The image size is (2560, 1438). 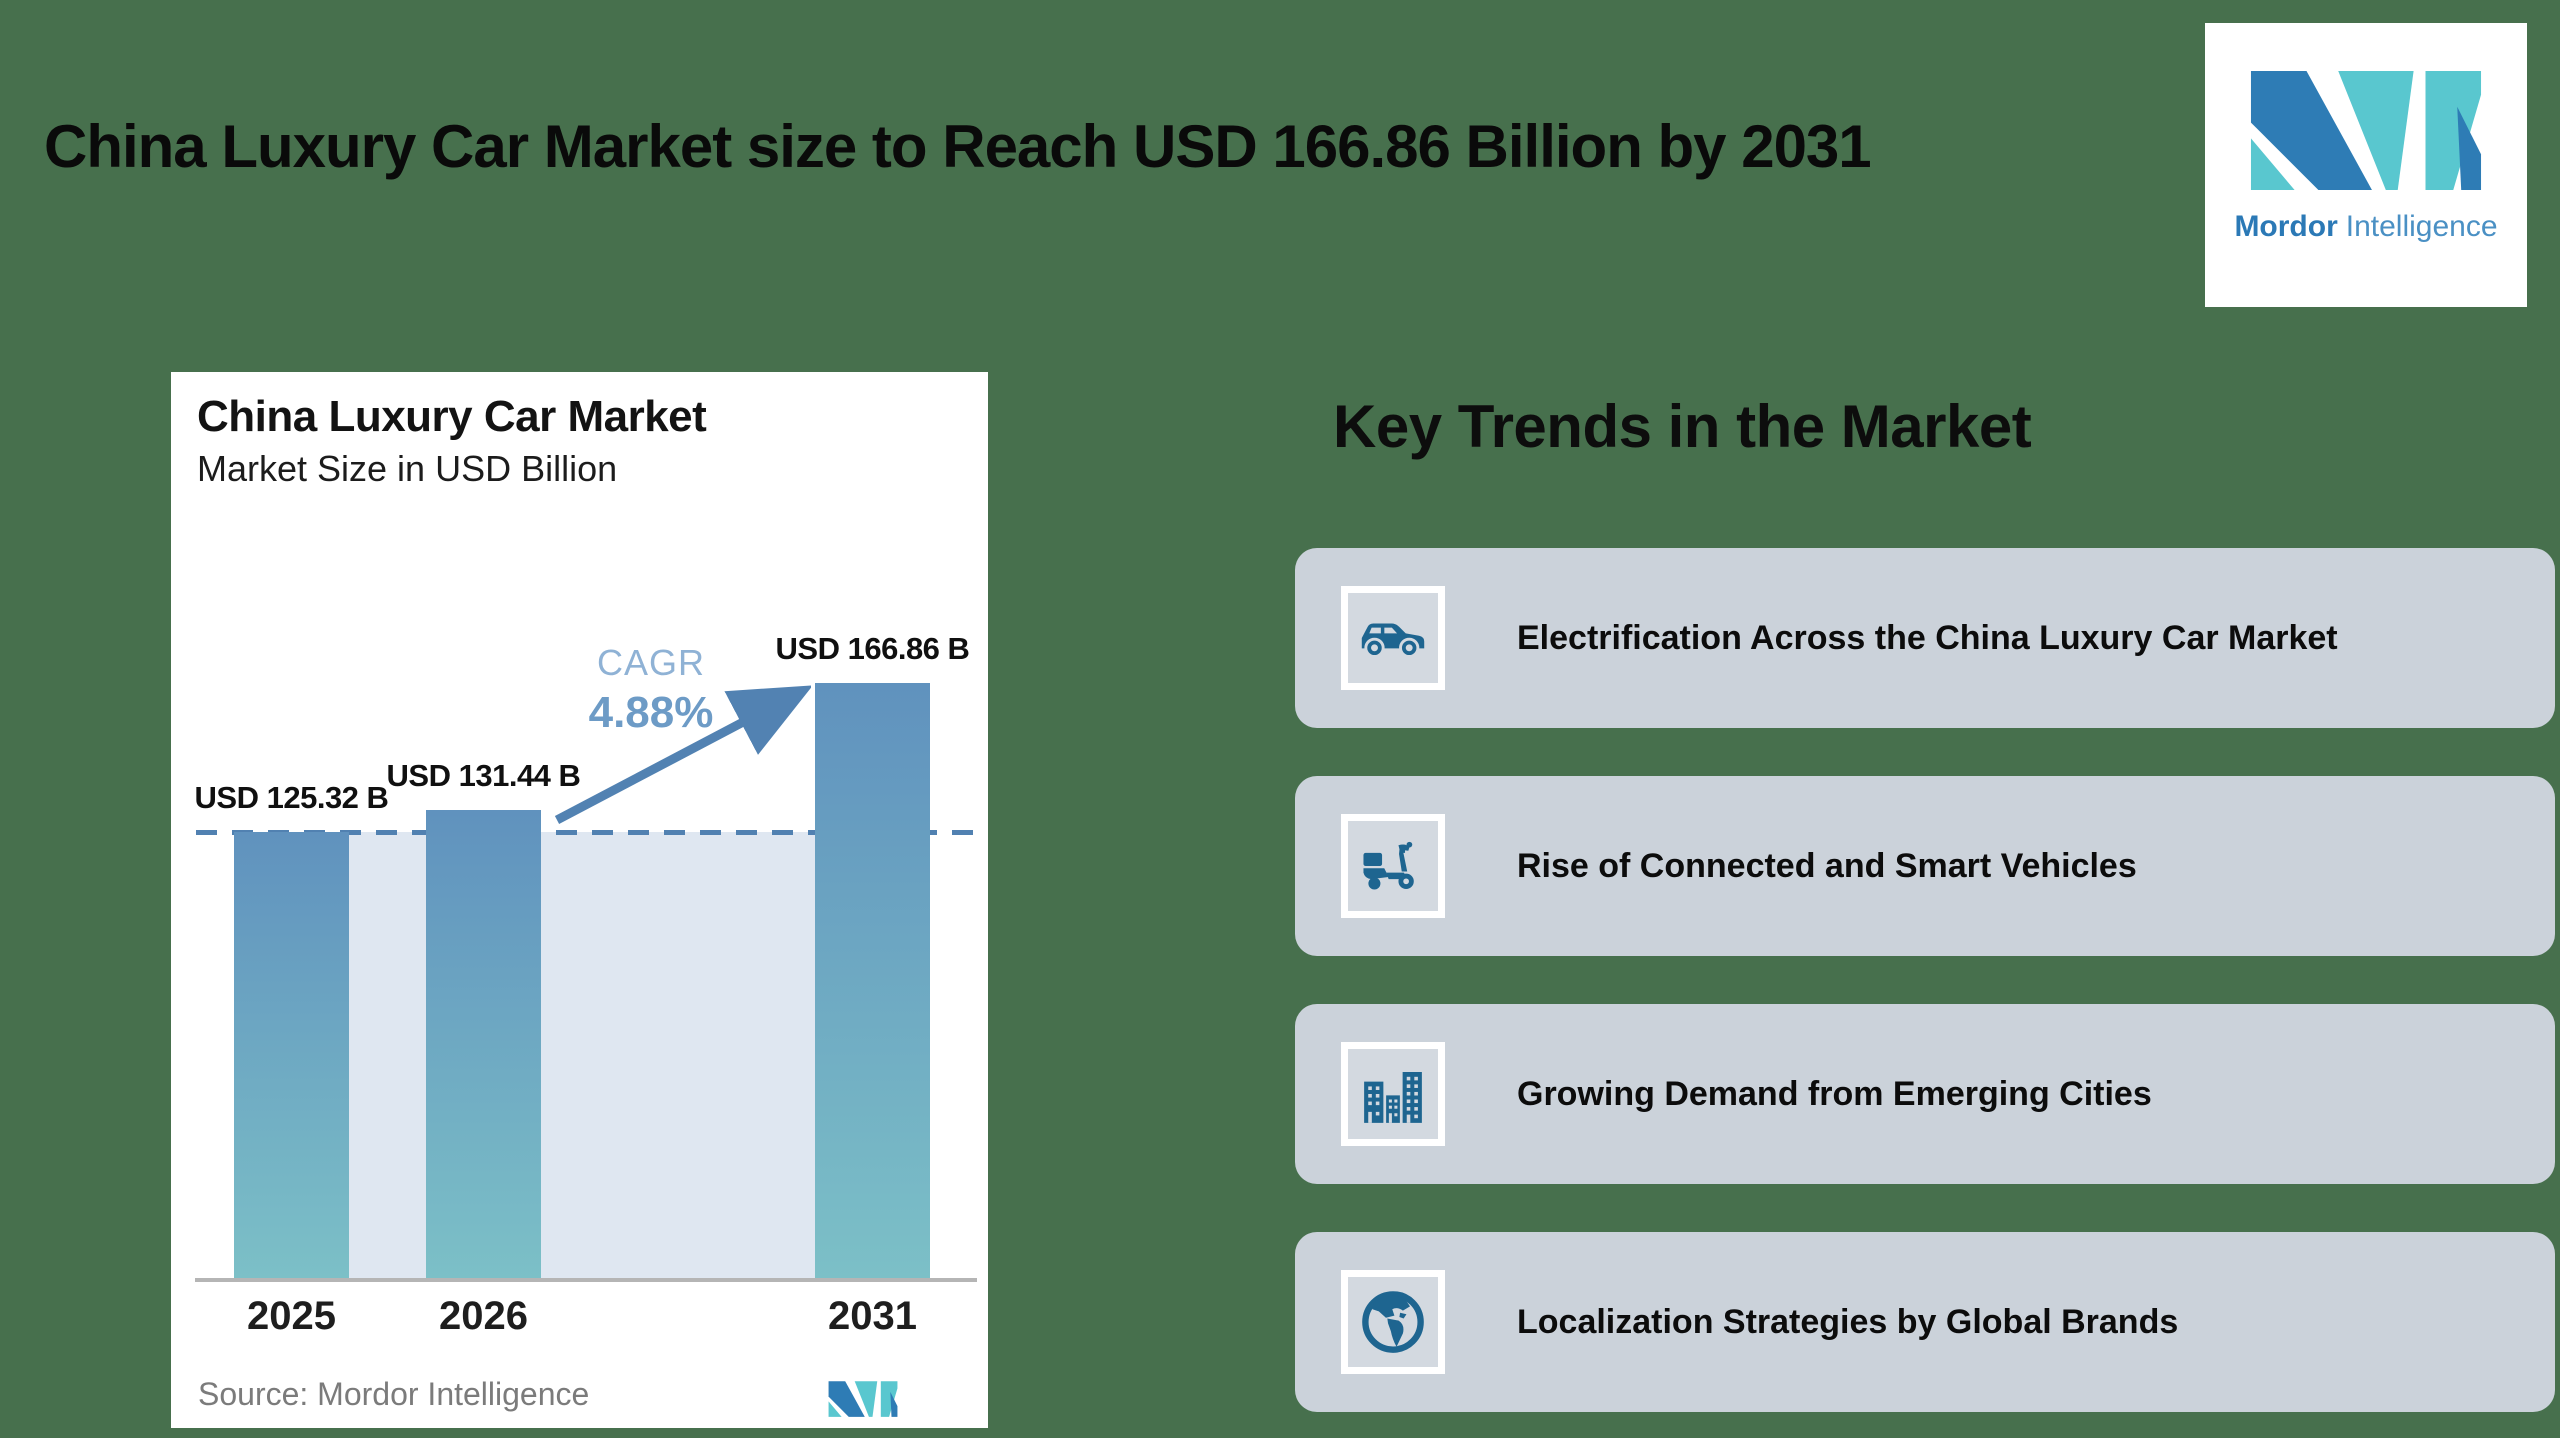 I want to click on source-note: Source: Mordor Intelligence, so click(x=394, y=1394).